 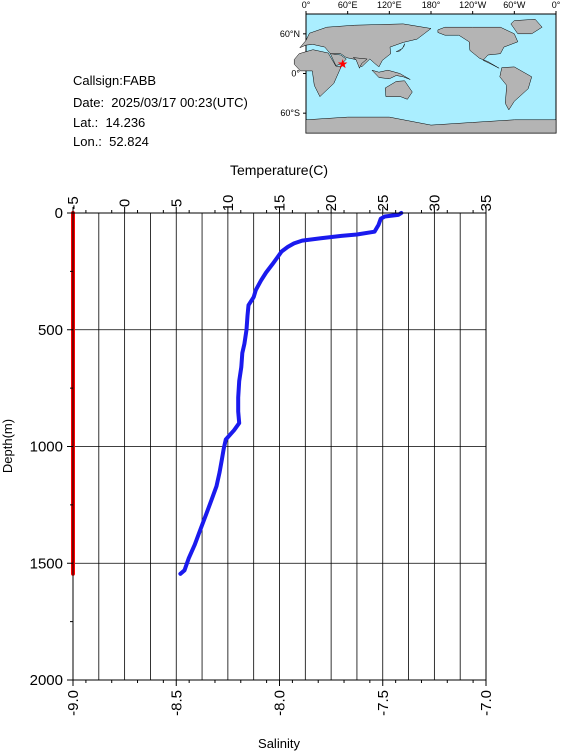 What do you see at coordinates (50, 330) in the screenshot?
I see `depth-tick-label: 500` at bounding box center [50, 330].